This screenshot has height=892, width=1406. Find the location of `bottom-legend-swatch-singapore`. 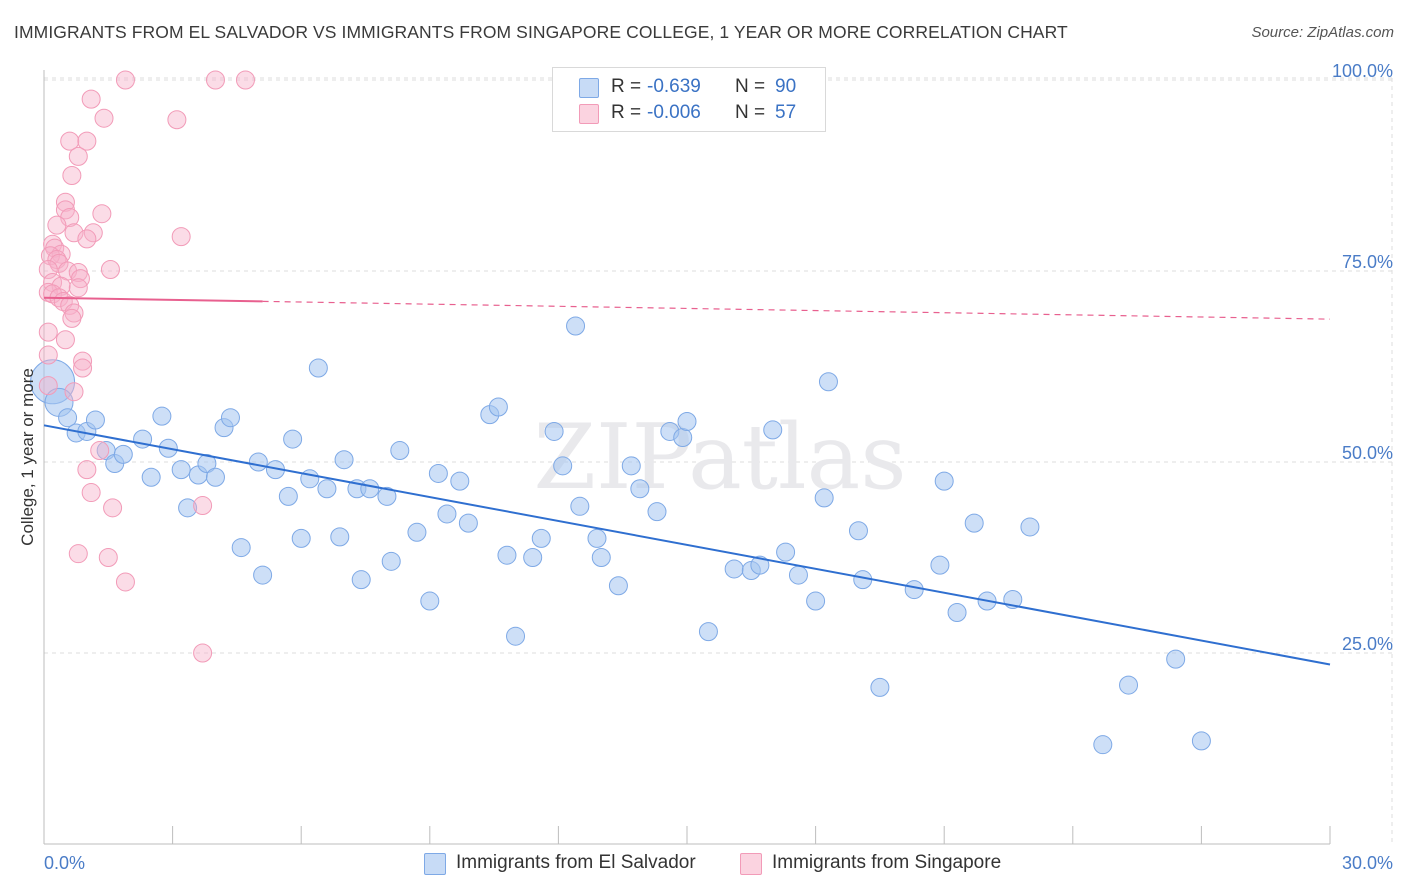

bottom-legend-swatch-singapore is located at coordinates (751, 864).